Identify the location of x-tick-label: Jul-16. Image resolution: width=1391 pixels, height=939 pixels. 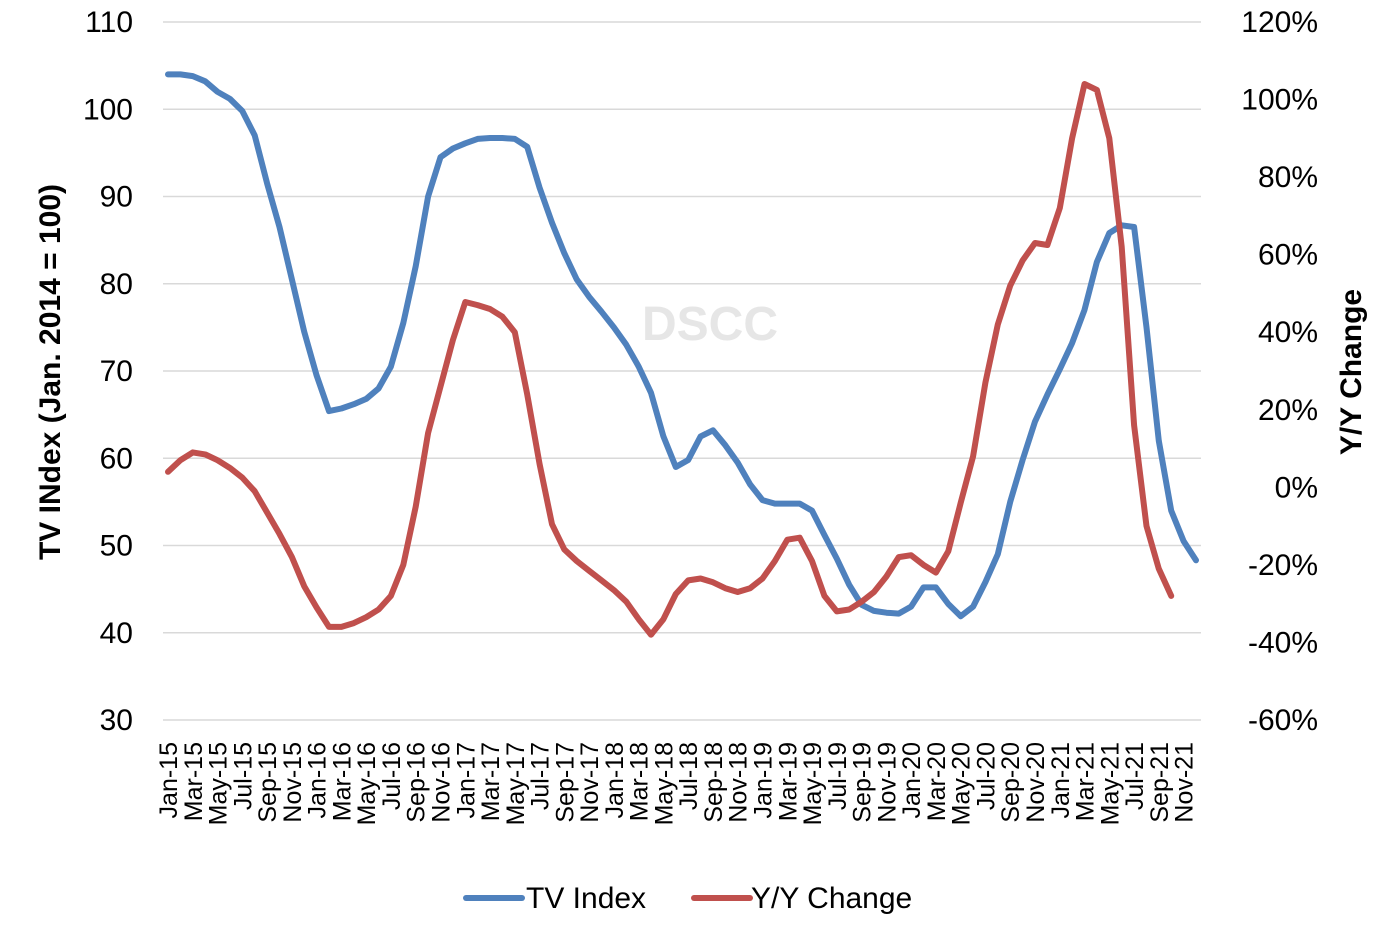
(392, 776).